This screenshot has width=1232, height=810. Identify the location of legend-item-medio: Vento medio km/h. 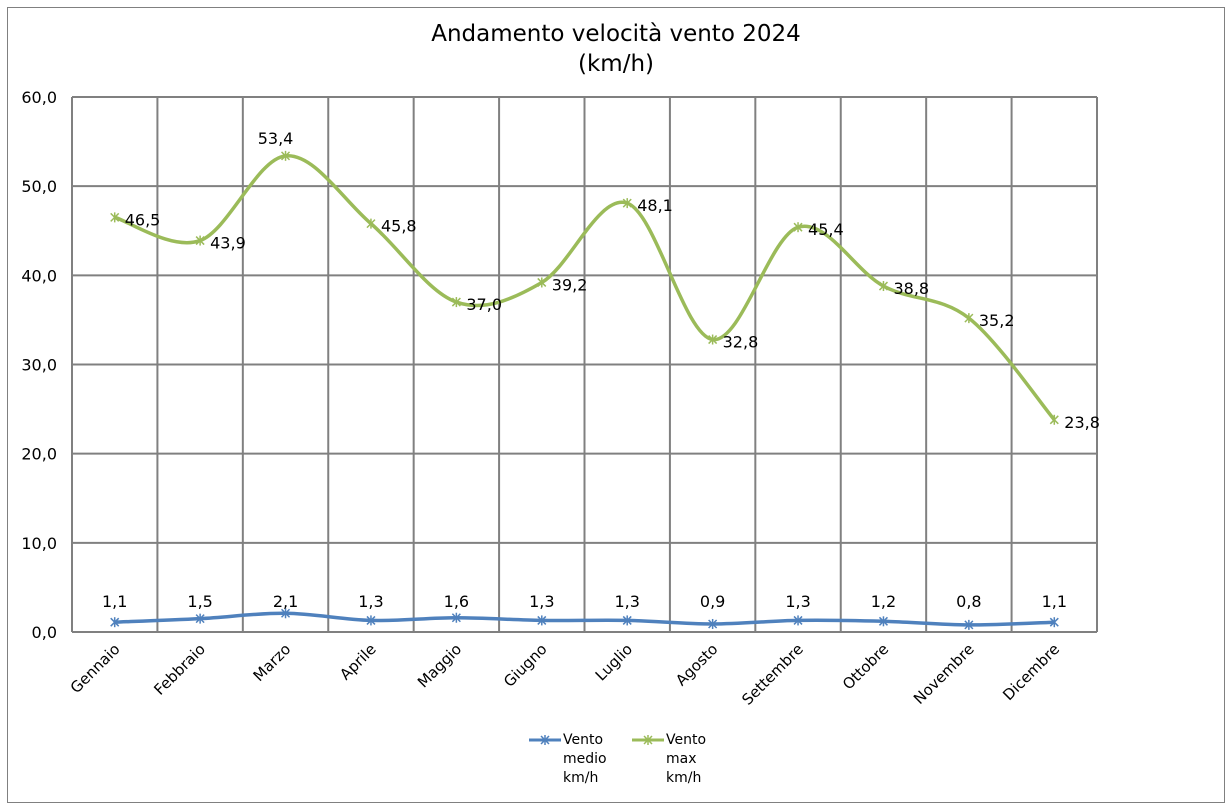
(567, 758).